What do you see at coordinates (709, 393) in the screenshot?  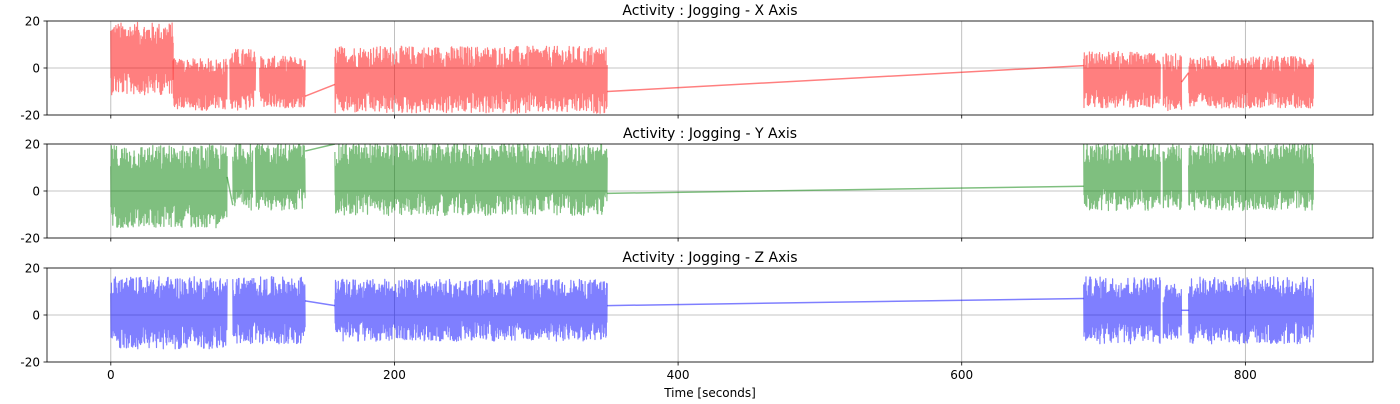 I see `x-axis-label: Time [seconds]` at bounding box center [709, 393].